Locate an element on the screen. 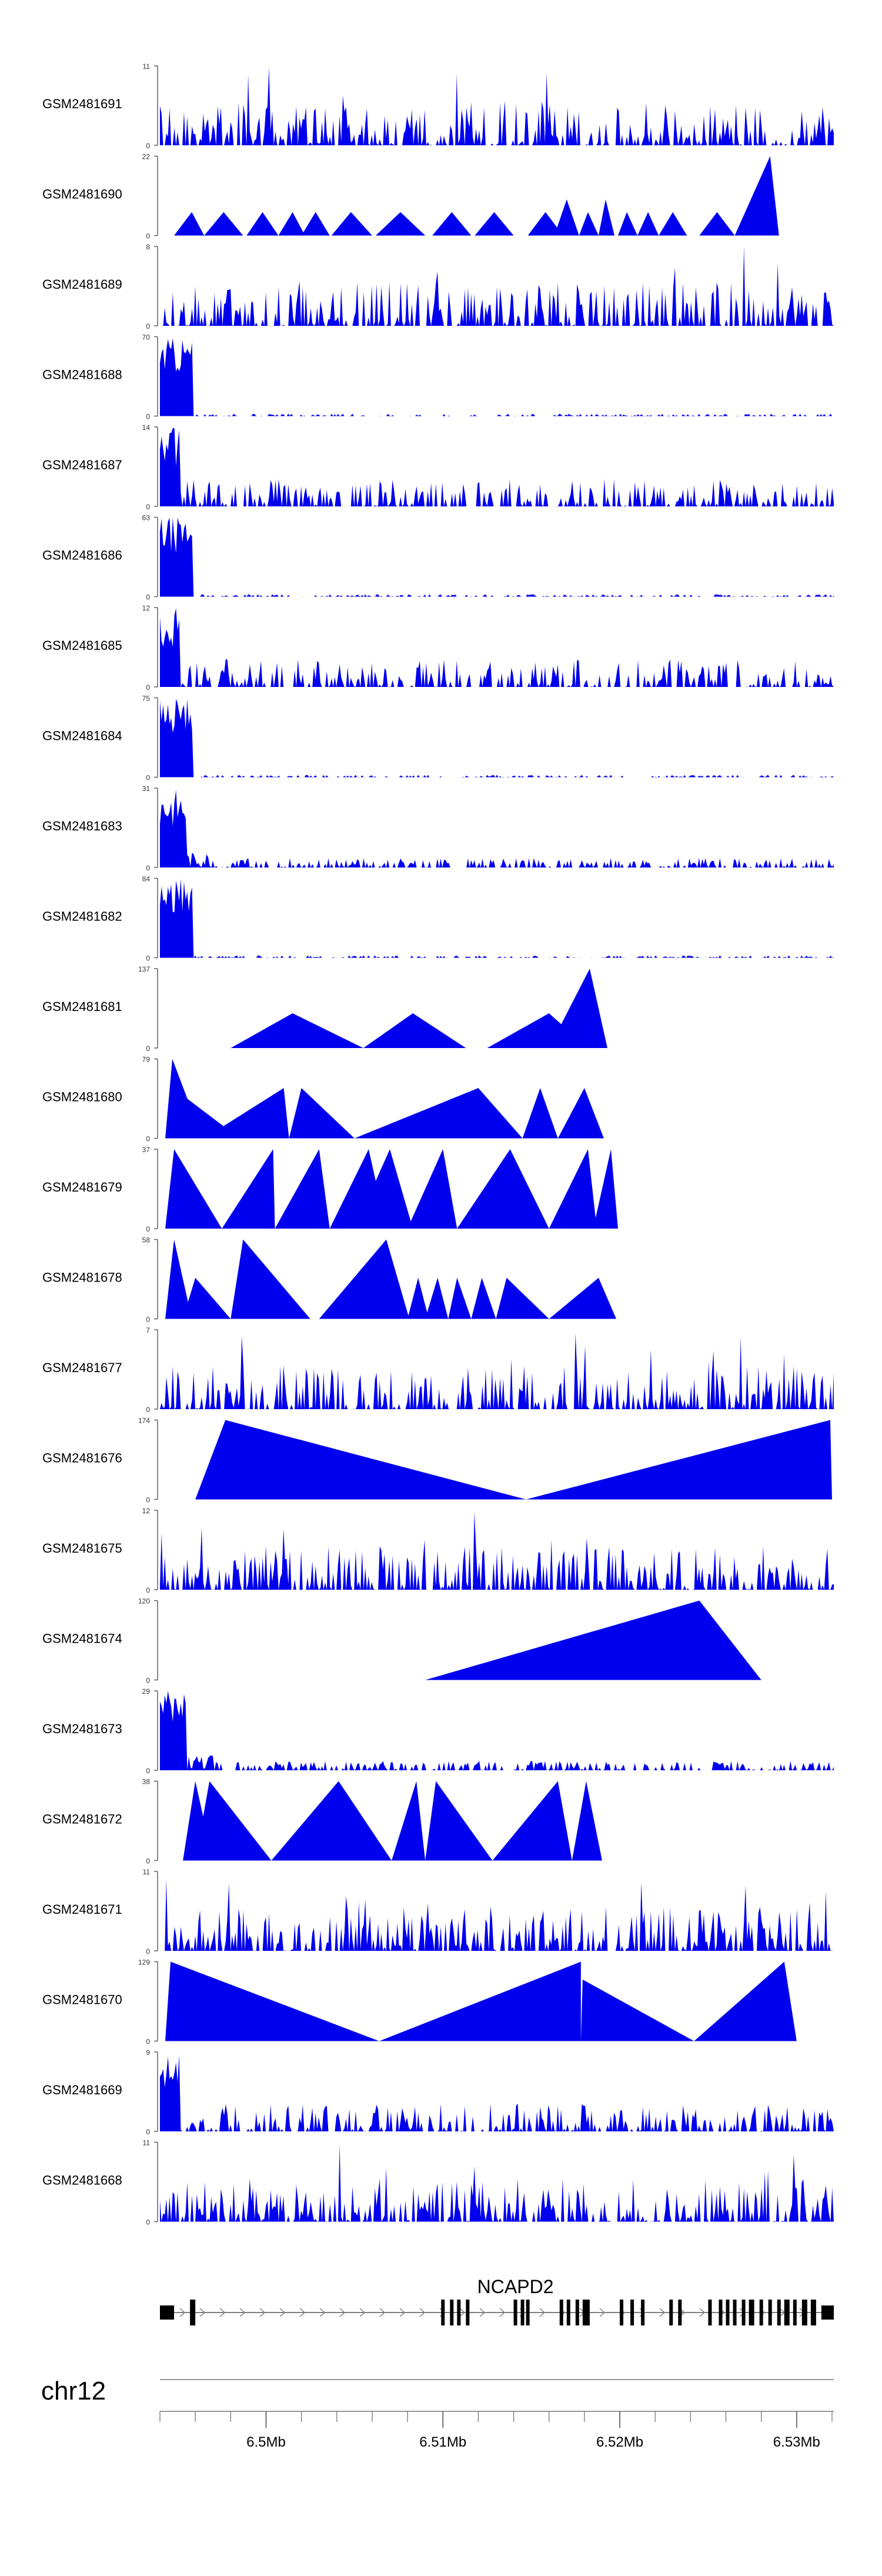 The width and height of the screenshot is (882, 2576). track-GSM2481672: GSM2481672 38 0 is located at coordinates (322, 1822).